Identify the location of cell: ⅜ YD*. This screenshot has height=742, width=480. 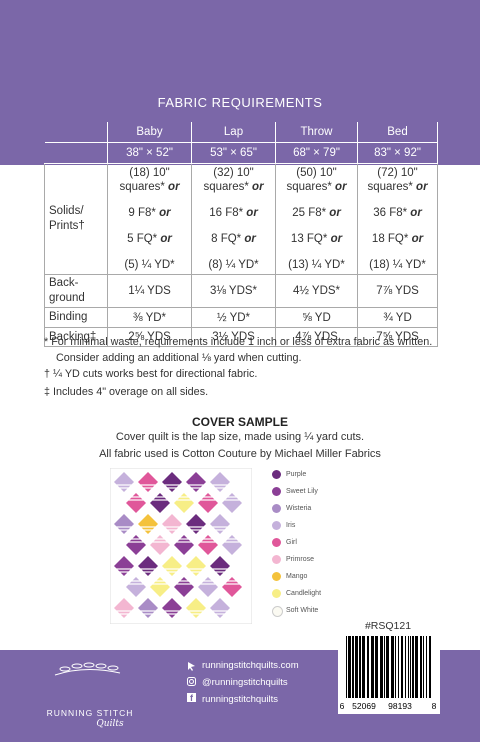
(149, 317).